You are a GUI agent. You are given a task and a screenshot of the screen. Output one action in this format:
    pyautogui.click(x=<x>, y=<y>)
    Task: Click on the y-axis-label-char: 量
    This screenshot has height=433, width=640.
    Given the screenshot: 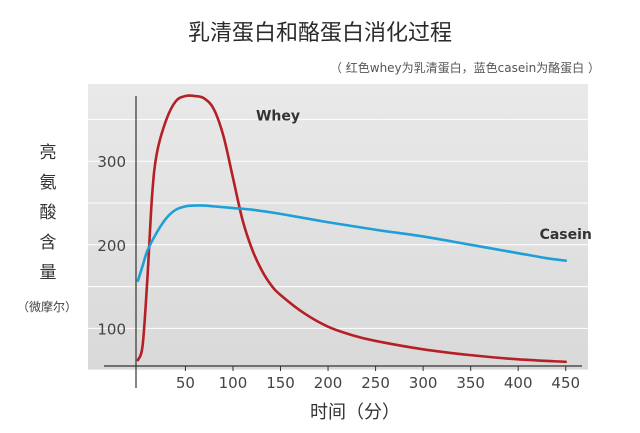 What is the action you would take?
    pyautogui.click(x=48, y=273)
    